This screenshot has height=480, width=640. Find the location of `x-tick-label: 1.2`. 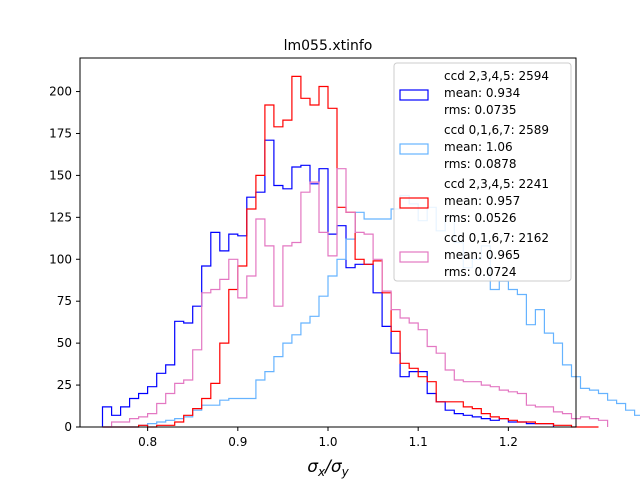

x-tick-label: 1.2 is located at coordinates (508, 442).